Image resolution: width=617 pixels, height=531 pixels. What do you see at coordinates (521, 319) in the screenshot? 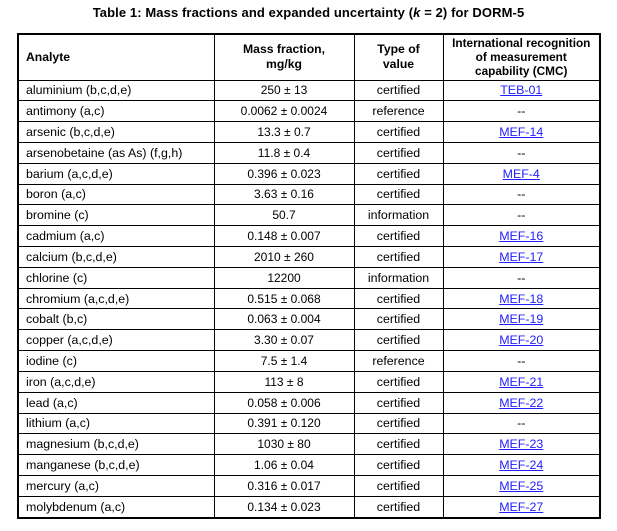
I see `cmc-link: MEF-19` at bounding box center [521, 319].